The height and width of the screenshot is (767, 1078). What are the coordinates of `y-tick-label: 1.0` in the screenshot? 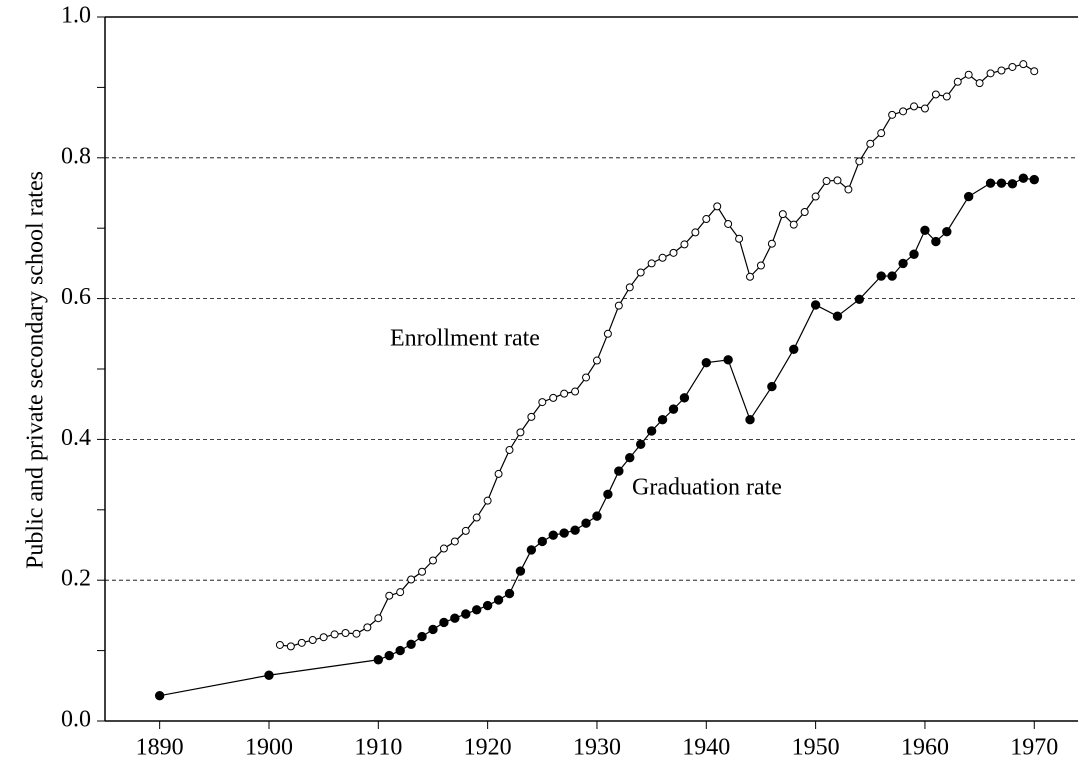 It's located at (76, 16).